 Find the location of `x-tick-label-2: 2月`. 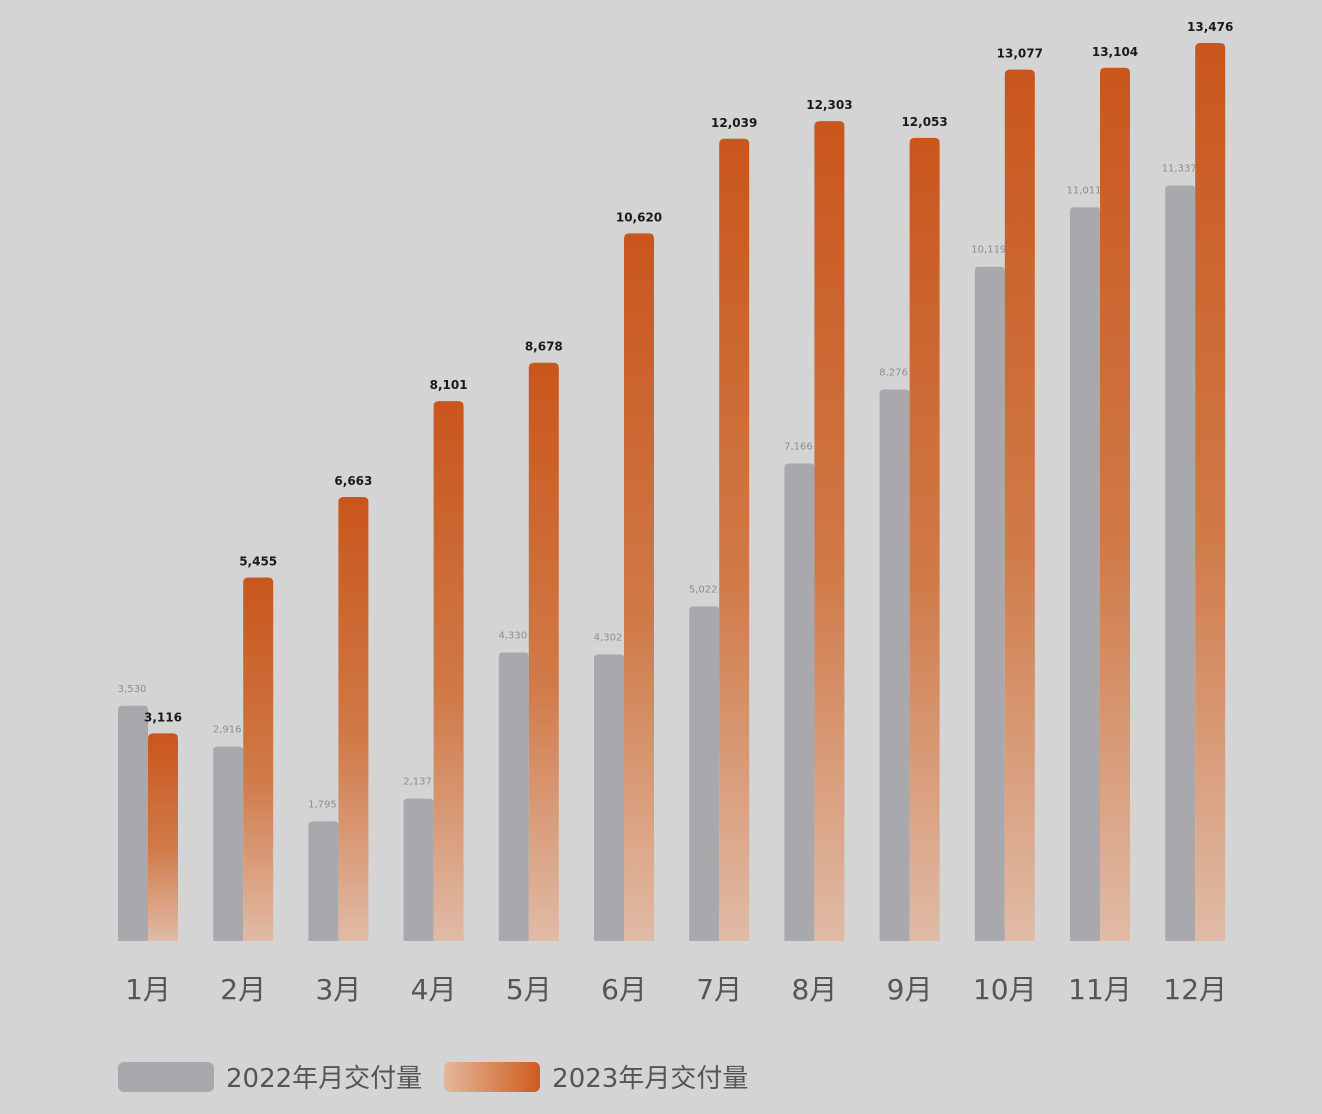

x-tick-label-2: 2月 is located at coordinates (243, 989).